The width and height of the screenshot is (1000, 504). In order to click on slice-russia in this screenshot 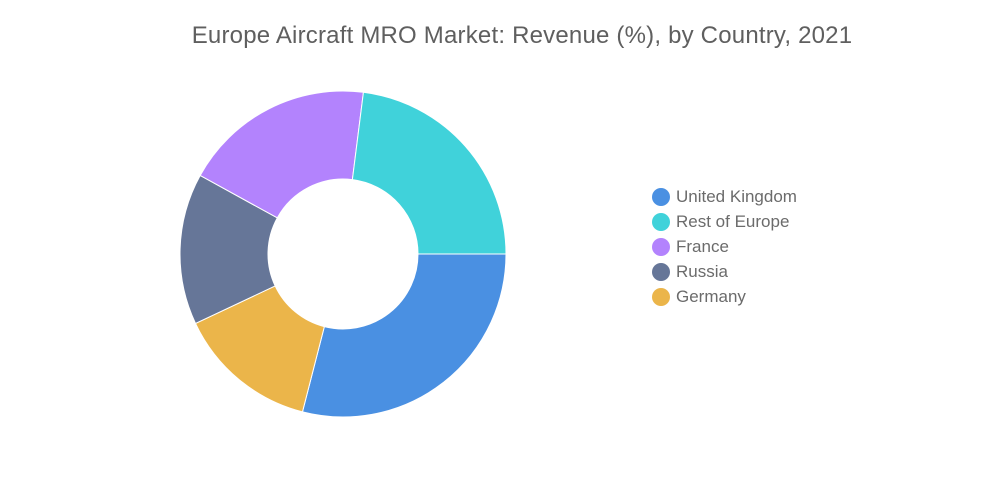, I will do `click(228, 249)`.